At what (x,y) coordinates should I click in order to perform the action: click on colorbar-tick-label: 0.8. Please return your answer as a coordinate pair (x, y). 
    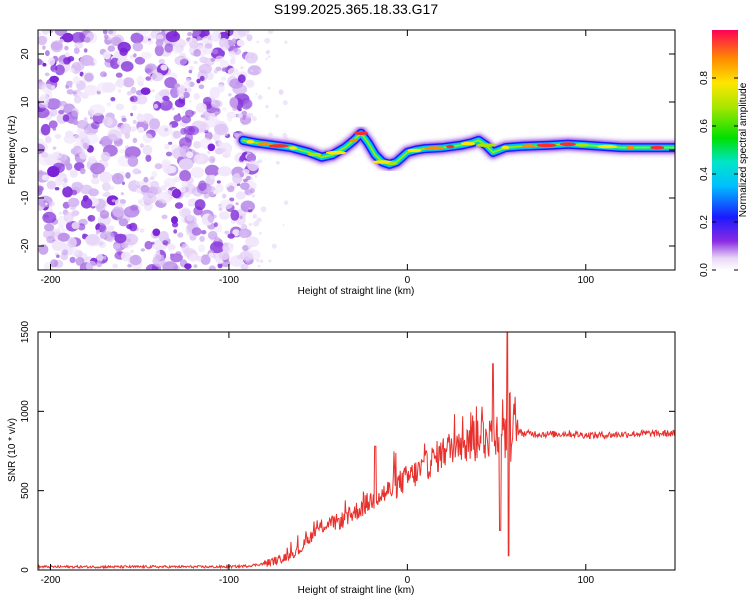
    Looking at the image, I should click on (704, 78).